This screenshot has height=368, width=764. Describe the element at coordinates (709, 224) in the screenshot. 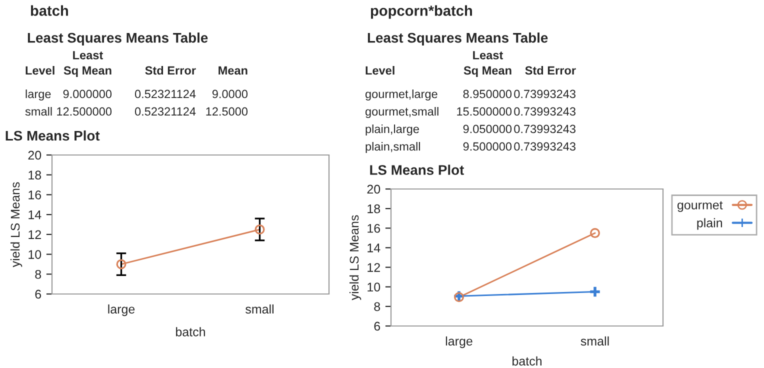

I see `legend-label: plain` at that location.